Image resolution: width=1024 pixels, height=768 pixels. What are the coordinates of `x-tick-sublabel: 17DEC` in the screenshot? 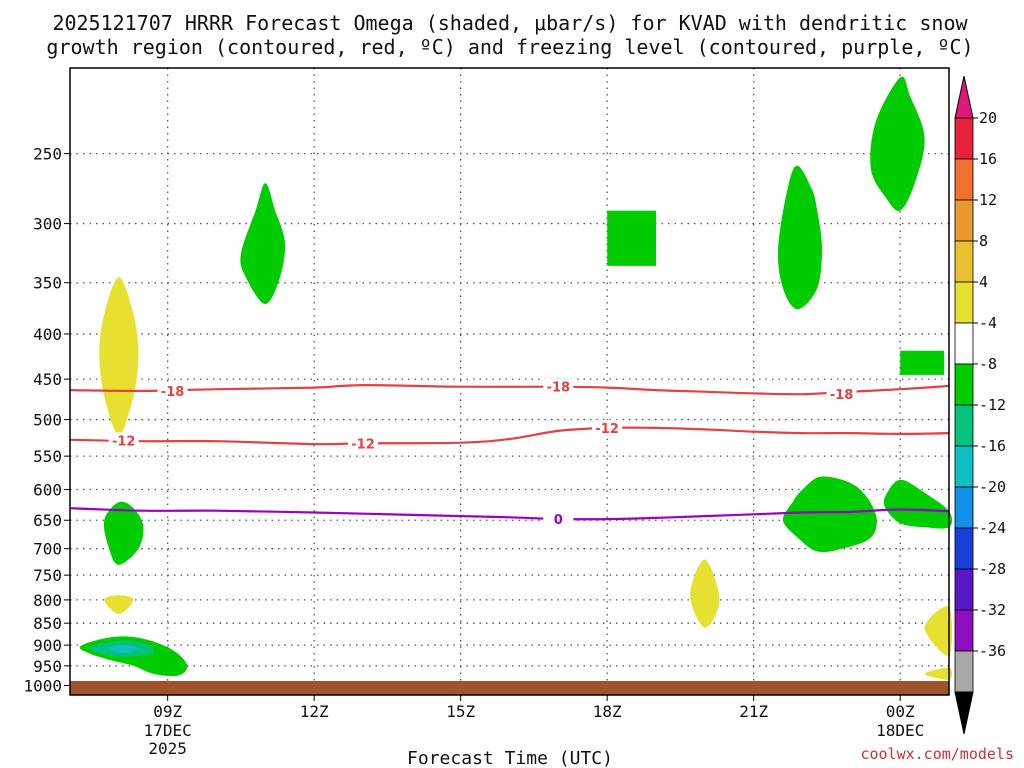 It's located at (168, 730).